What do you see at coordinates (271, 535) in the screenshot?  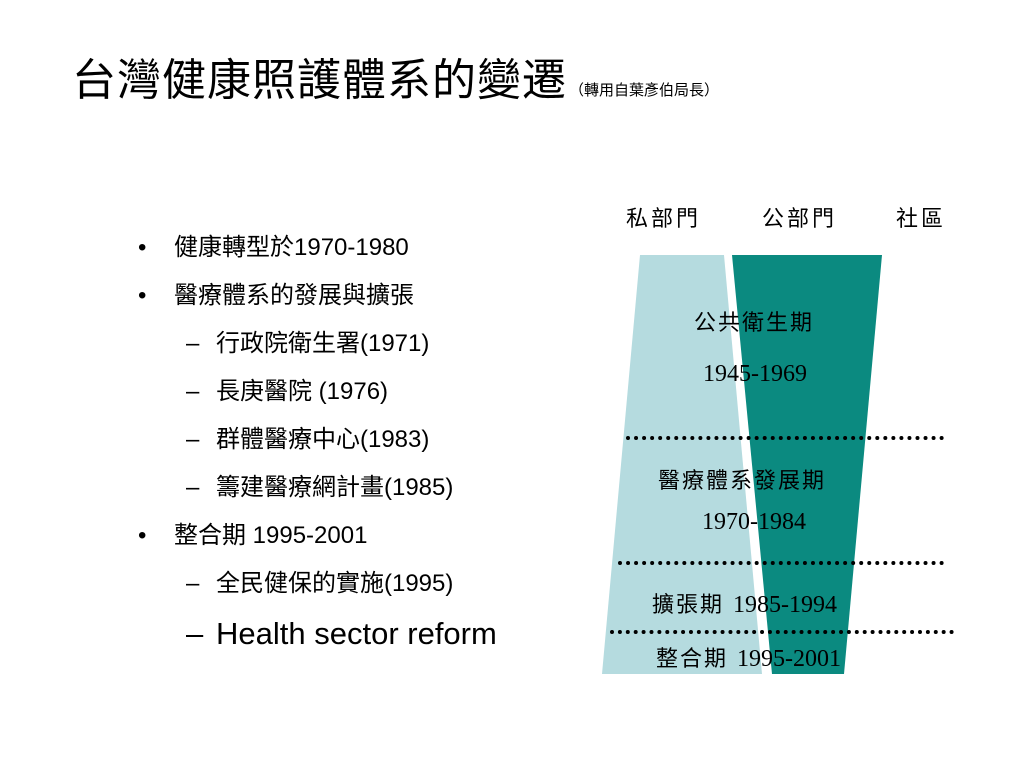 I see `bullet-text: 整合期 1995-2001` at bounding box center [271, 535].